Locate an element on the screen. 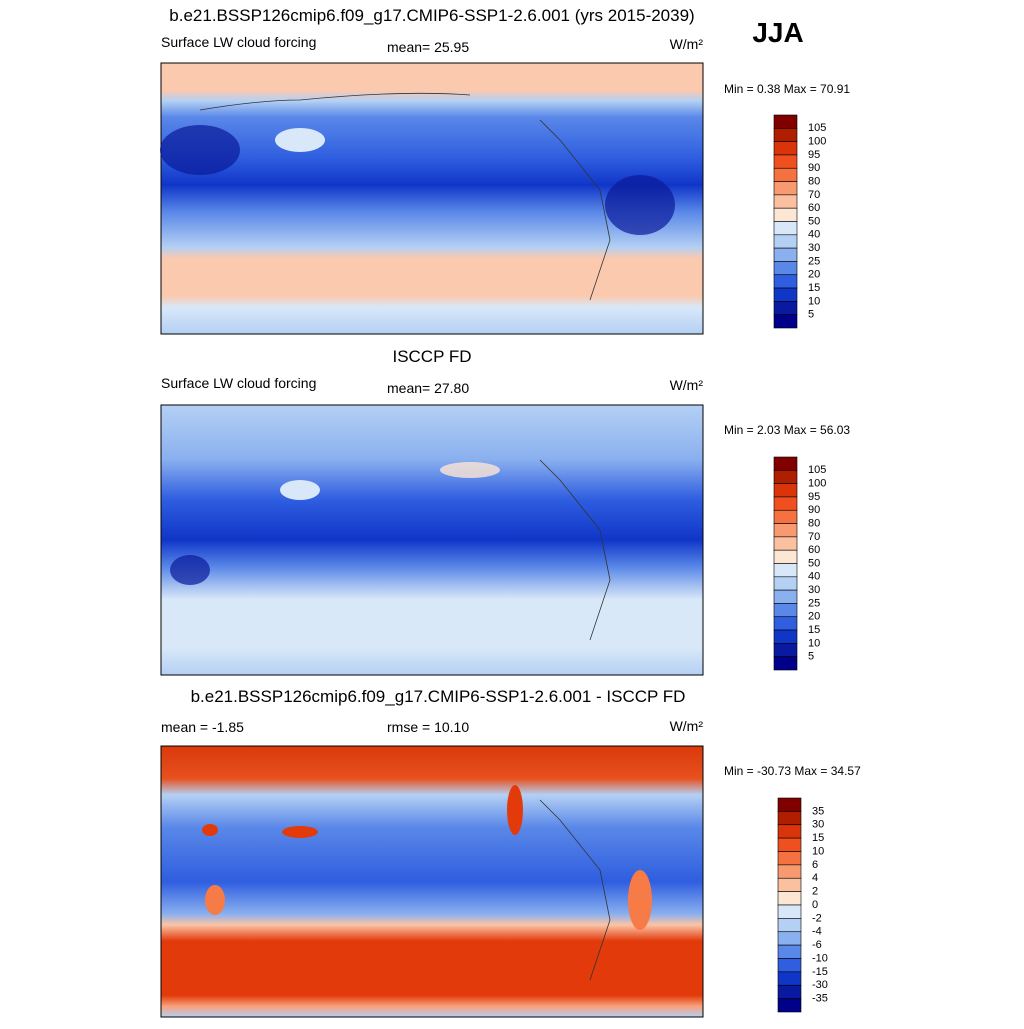 This screenshot has width=1024, height=1029. min-max: Min = 0.38 Max = 70.91 is located at coordinates (787, 89).